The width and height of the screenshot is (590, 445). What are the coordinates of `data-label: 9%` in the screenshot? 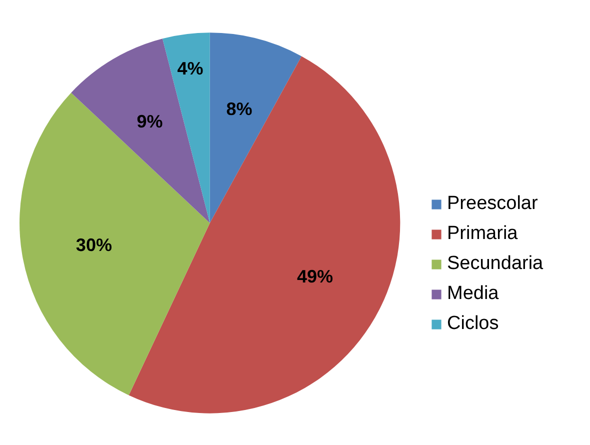 It's located at (149, 122).